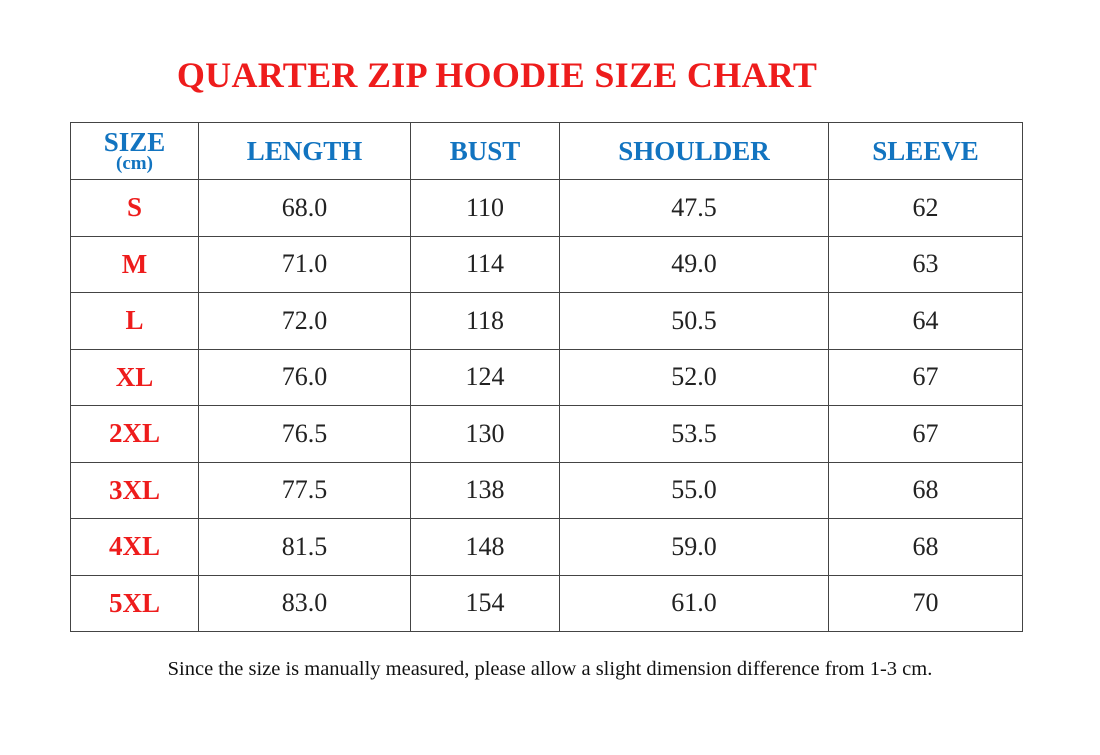  What do you see at coordinates (485, 377) in the screenshot?
I see `cell-bust: 124` at bounding box center [485, 377].